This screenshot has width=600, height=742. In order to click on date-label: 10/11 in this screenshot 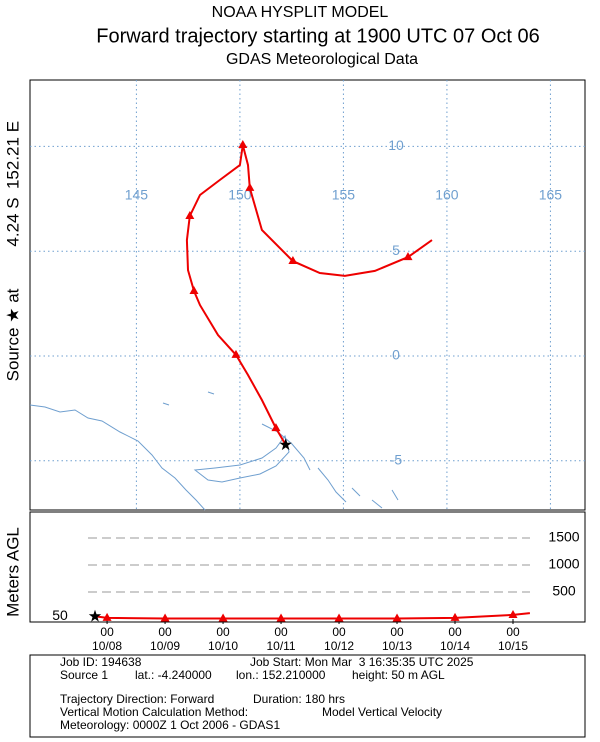, I will do `click(280, 646)`.